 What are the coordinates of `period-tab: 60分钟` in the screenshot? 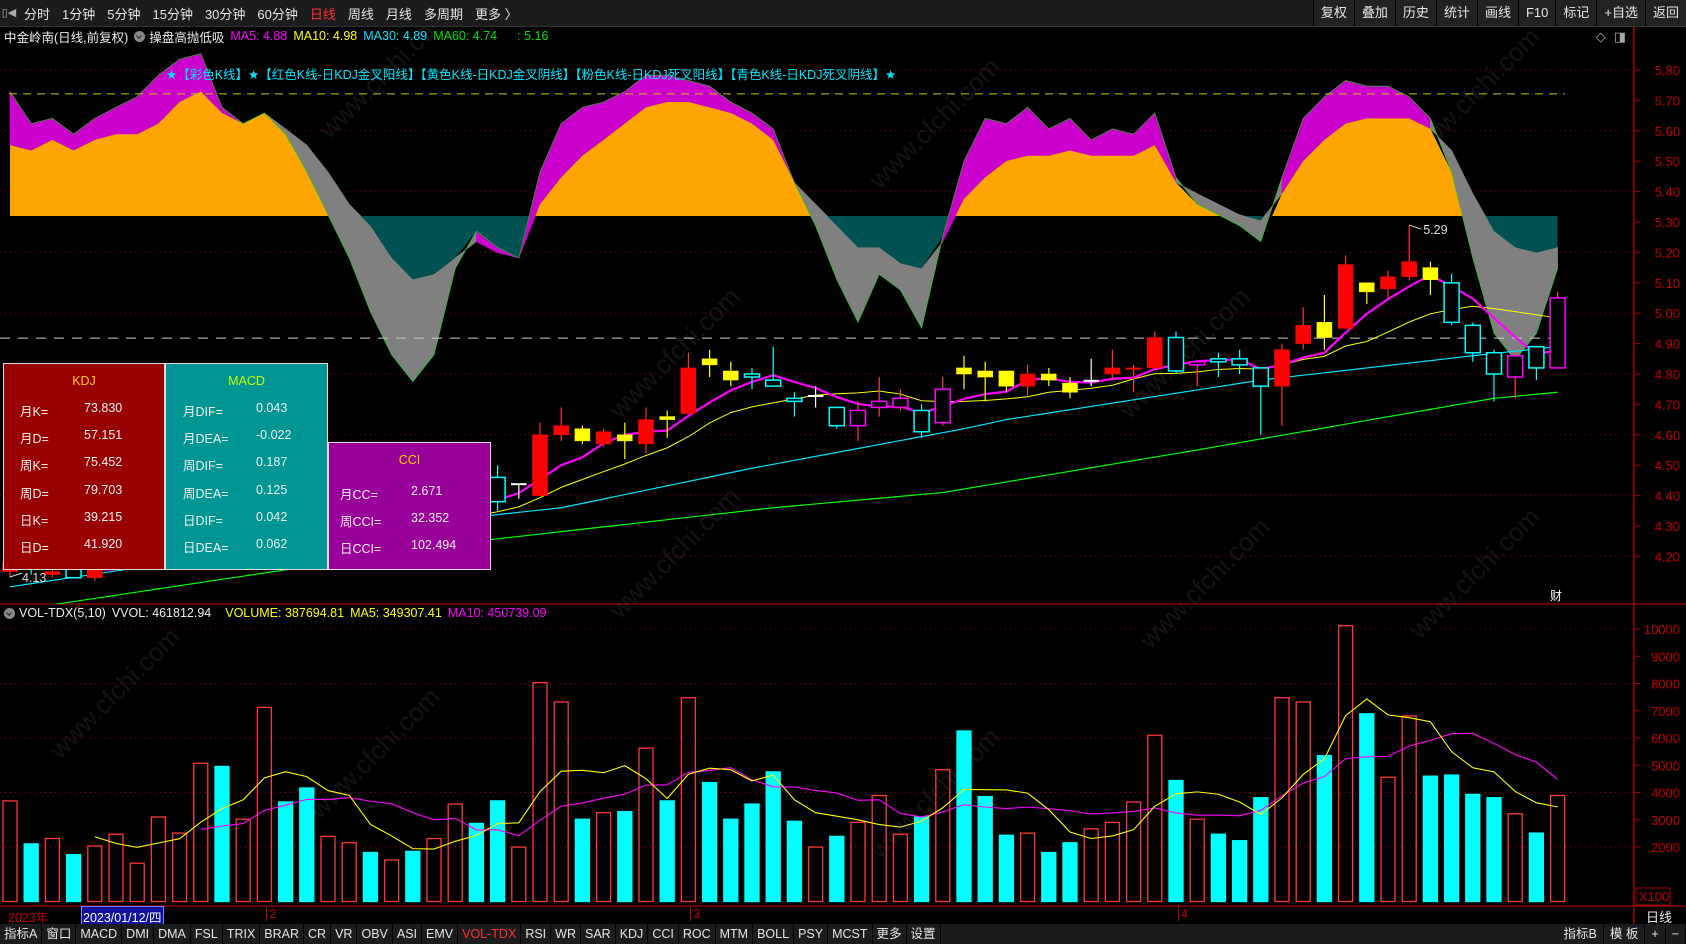 It's located at (277, 14).